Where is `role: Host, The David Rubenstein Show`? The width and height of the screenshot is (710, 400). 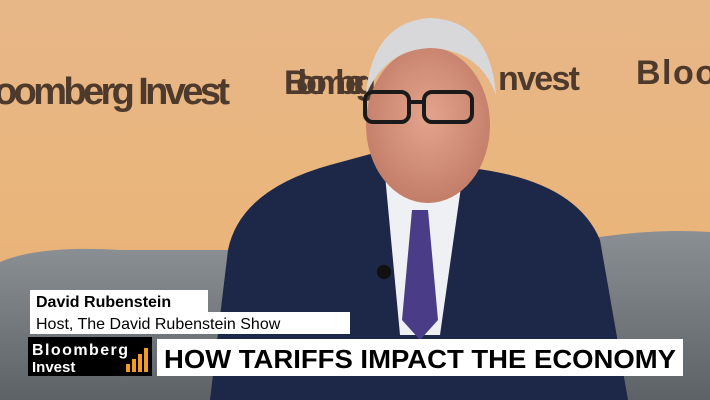 role: Host, The David Rubenstein Show is located at coordinates (158, 324).